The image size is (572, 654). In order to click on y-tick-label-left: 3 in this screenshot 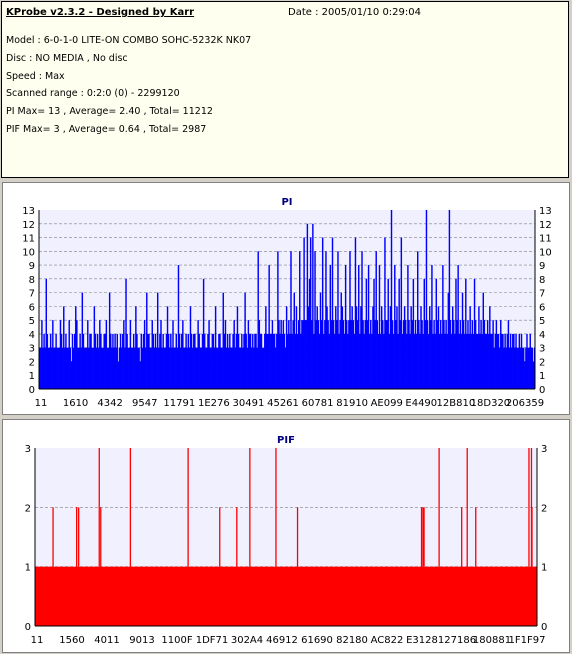, I will do `click(32, 349)`.